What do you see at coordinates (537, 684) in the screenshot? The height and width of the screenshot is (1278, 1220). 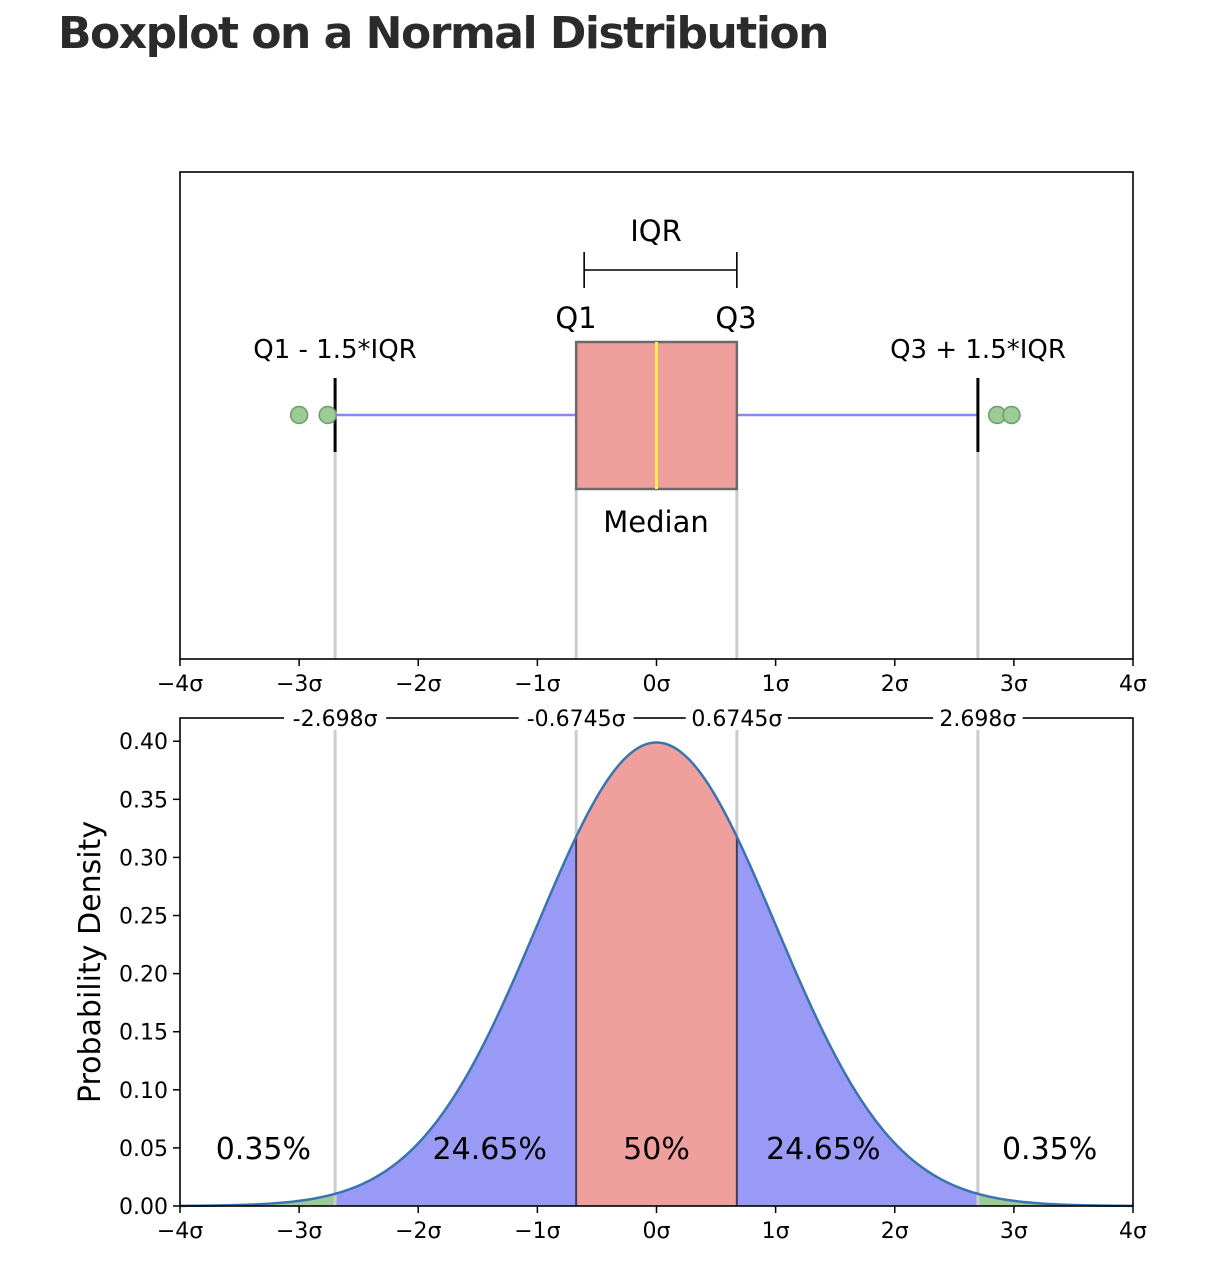 I see `x-tick-label-top: −1σ` at bounding box center [537, 684].